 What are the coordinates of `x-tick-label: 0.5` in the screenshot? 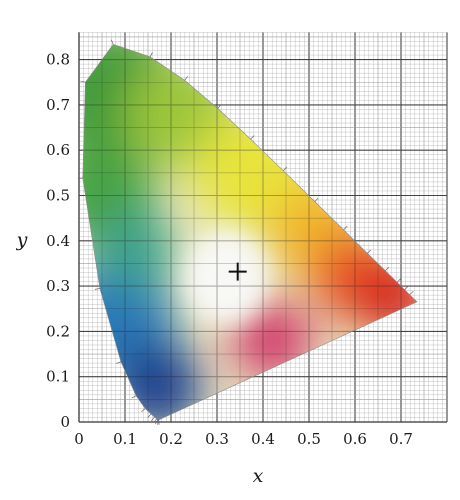 It's located at (309, 439).